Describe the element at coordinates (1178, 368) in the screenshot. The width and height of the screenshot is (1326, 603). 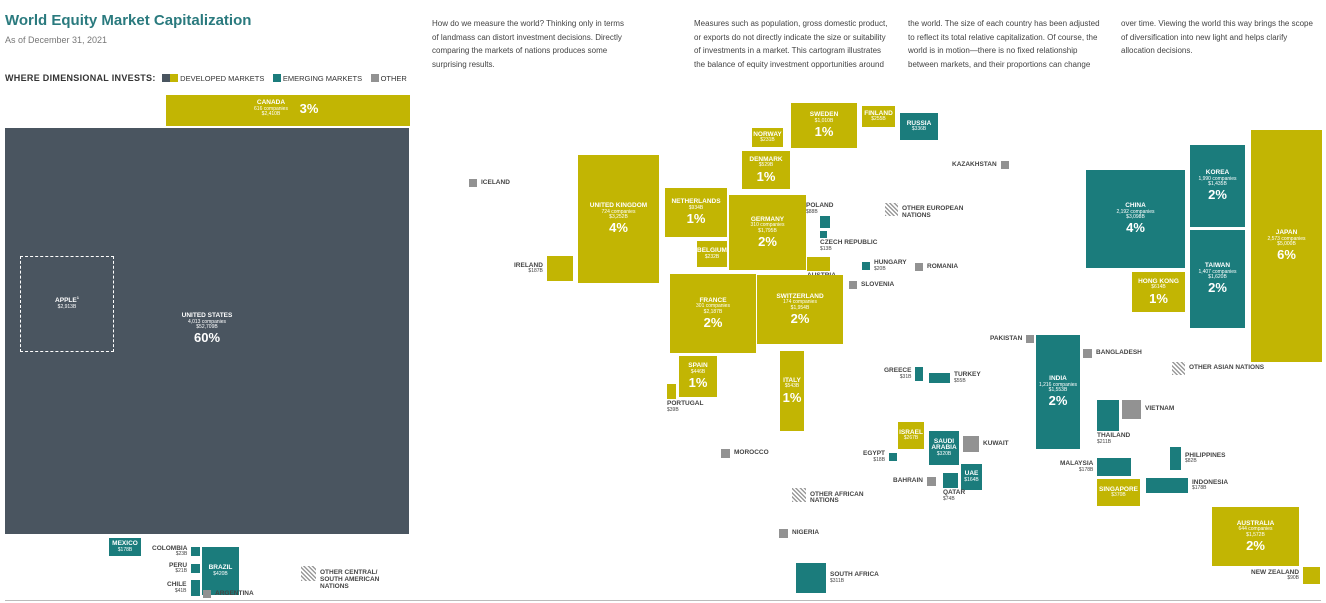
I see `country-other-as` at that location.